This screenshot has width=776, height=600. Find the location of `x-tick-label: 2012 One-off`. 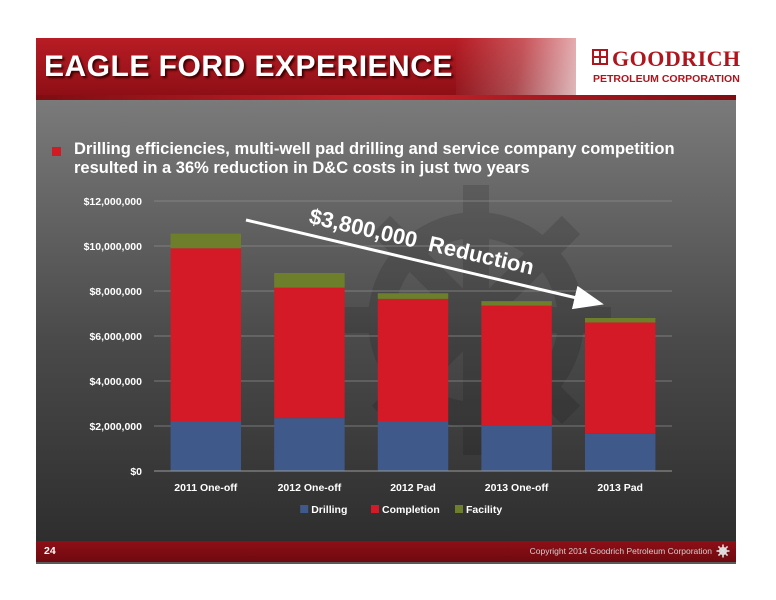

x-tick-label: 2012 One-off is located at coordinates (310, 488).